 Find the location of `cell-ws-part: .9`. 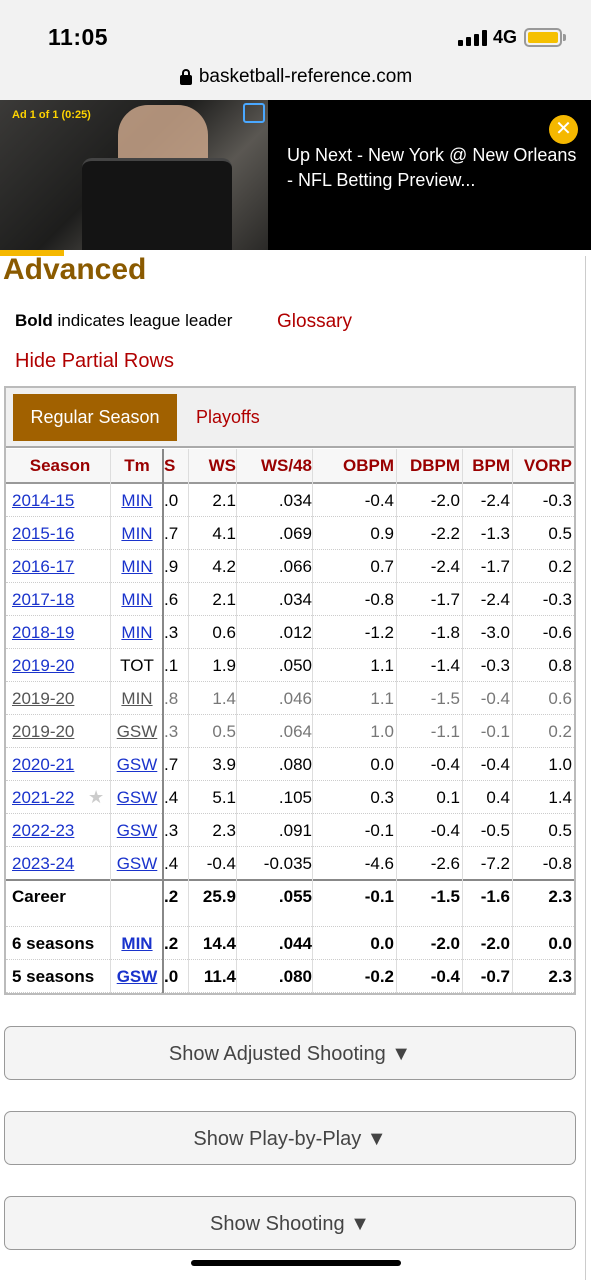

cell-ws-part: .9 is located at coordinates (171, 566).